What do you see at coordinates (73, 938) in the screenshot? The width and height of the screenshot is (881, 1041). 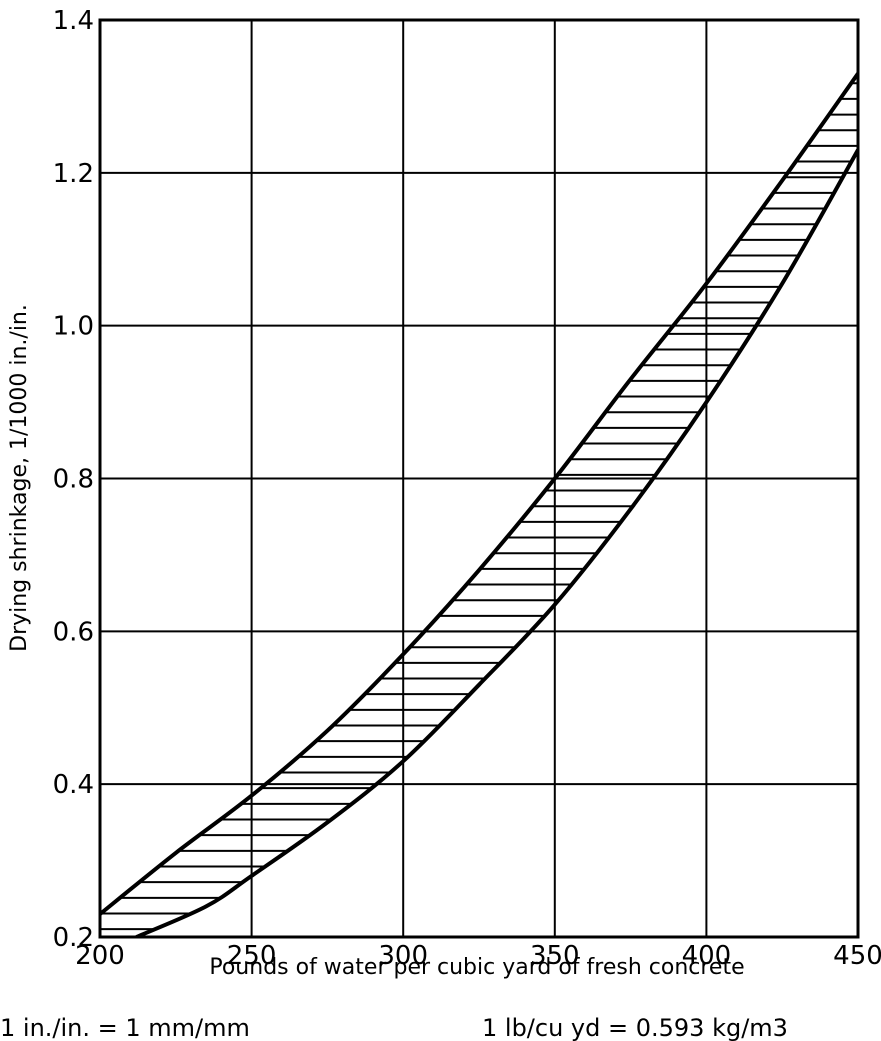 I see `y-tick-label-0: 0.2` at bounding box center [73, 938].